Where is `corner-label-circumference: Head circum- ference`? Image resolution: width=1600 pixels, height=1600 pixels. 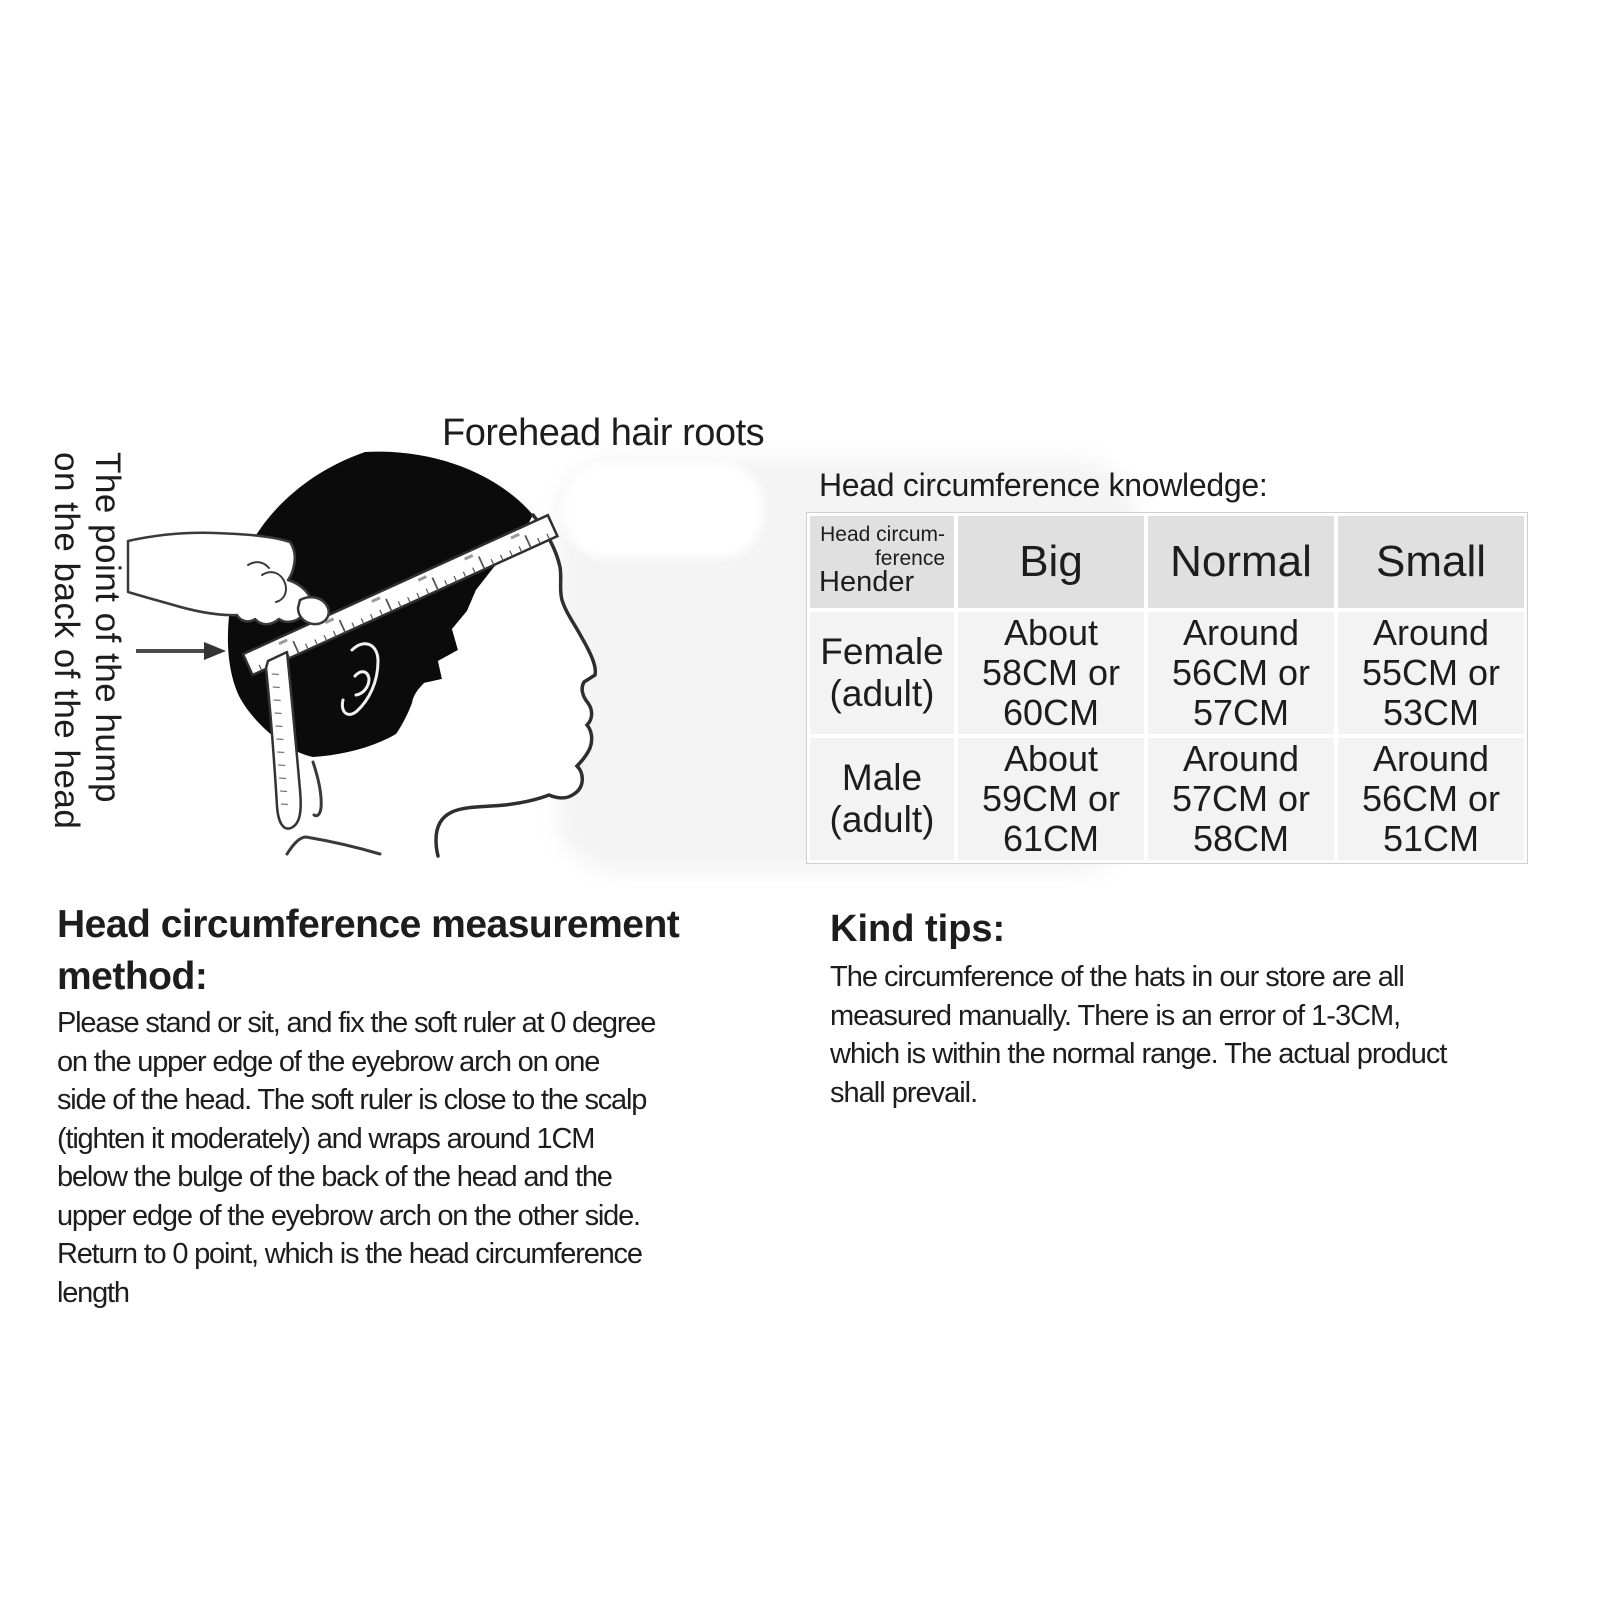 corner-label-circumference: Head circum- ference is located at coordinates (882, 546).